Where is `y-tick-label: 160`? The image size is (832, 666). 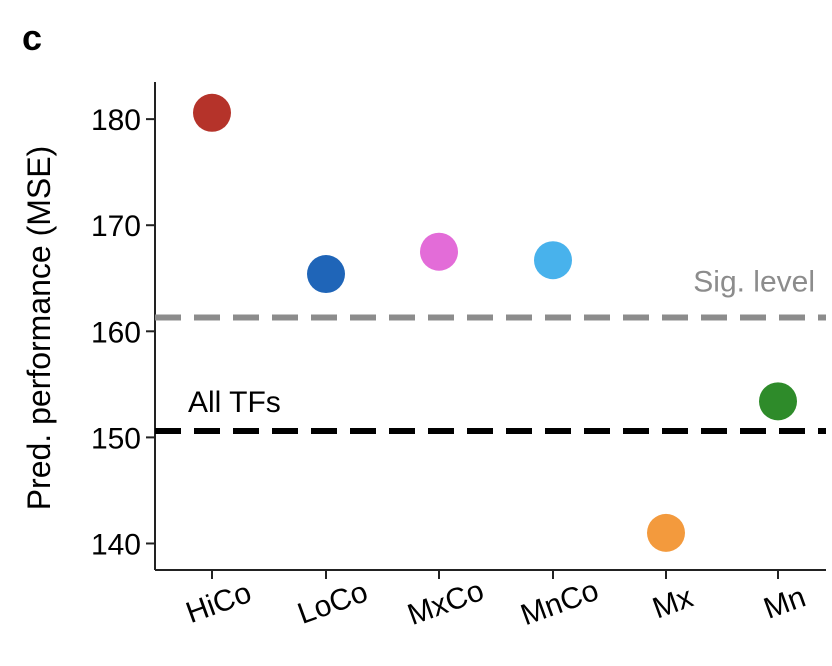 y-tick-label: 160 is located at coordinates (116, 332).